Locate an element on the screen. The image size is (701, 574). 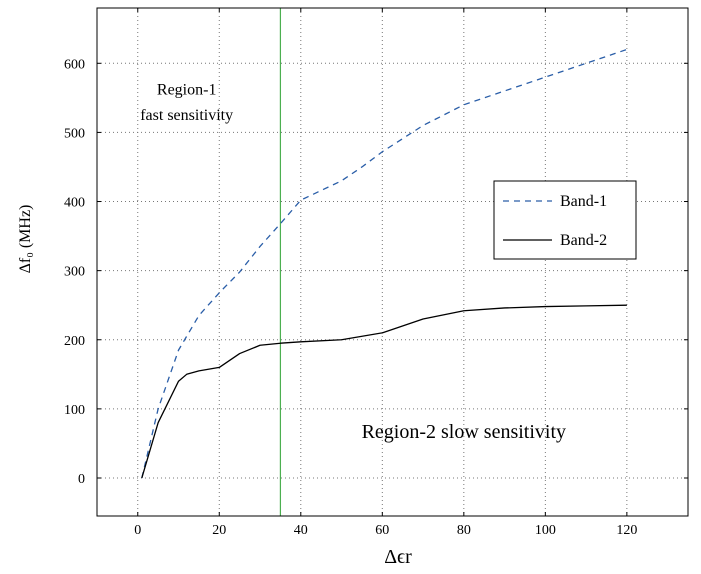
x-tick-label: 20 is located at coordinates (219, 530).